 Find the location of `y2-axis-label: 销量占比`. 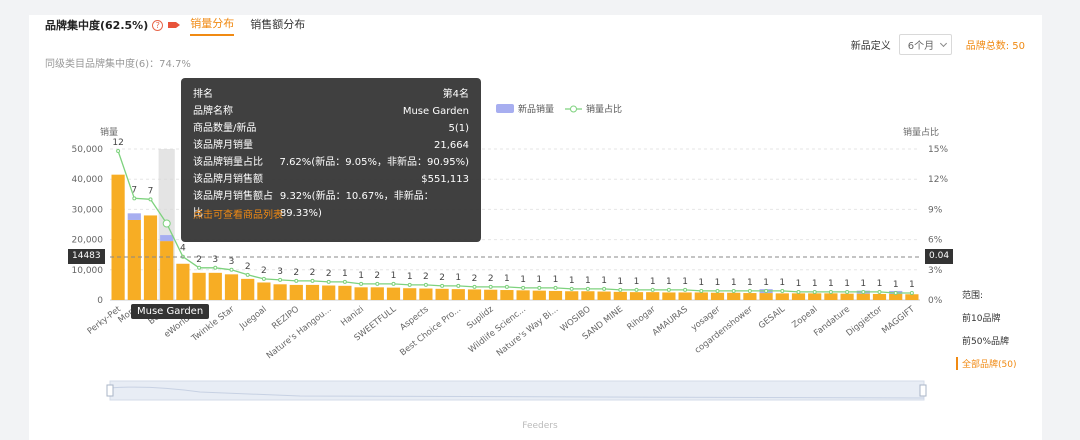

y2-axis-label: 销量占比 is located at coordinates (921, 132).